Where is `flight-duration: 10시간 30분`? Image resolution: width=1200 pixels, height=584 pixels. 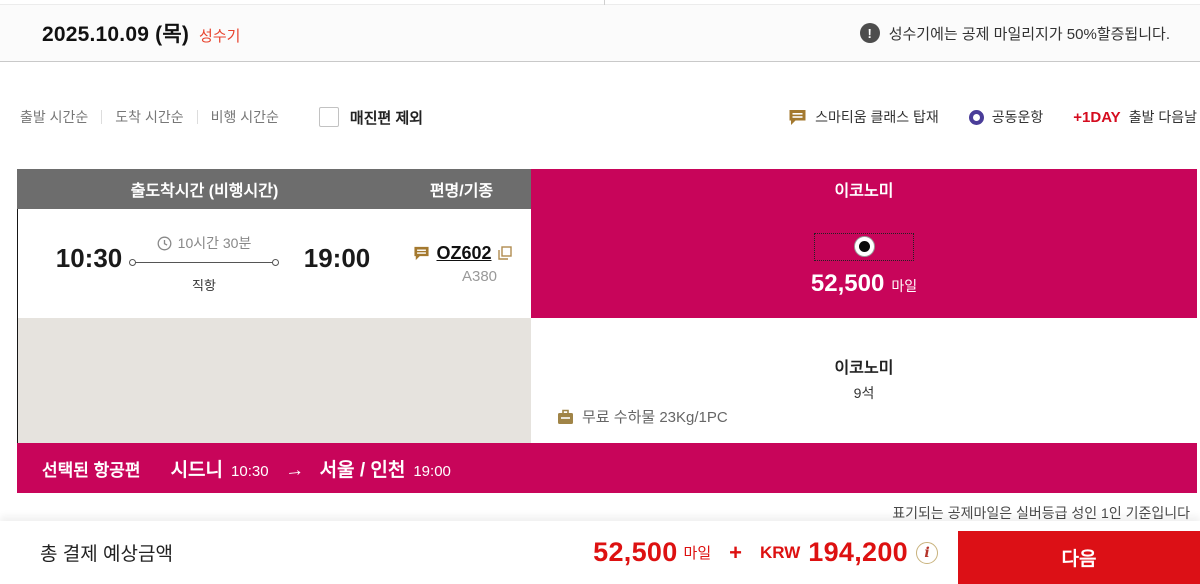 flight-duration: 10시간 30분 is located at coordinates (204, 243).